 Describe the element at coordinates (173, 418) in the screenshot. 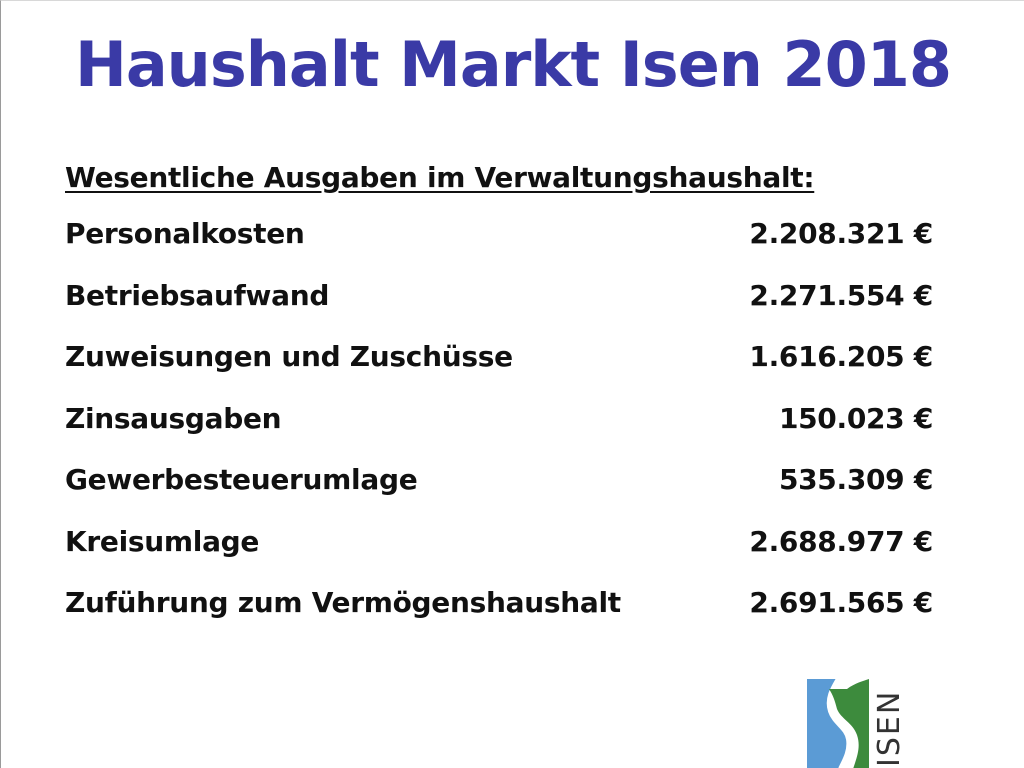

I see `item-label: Zinsausgaben` at that location.